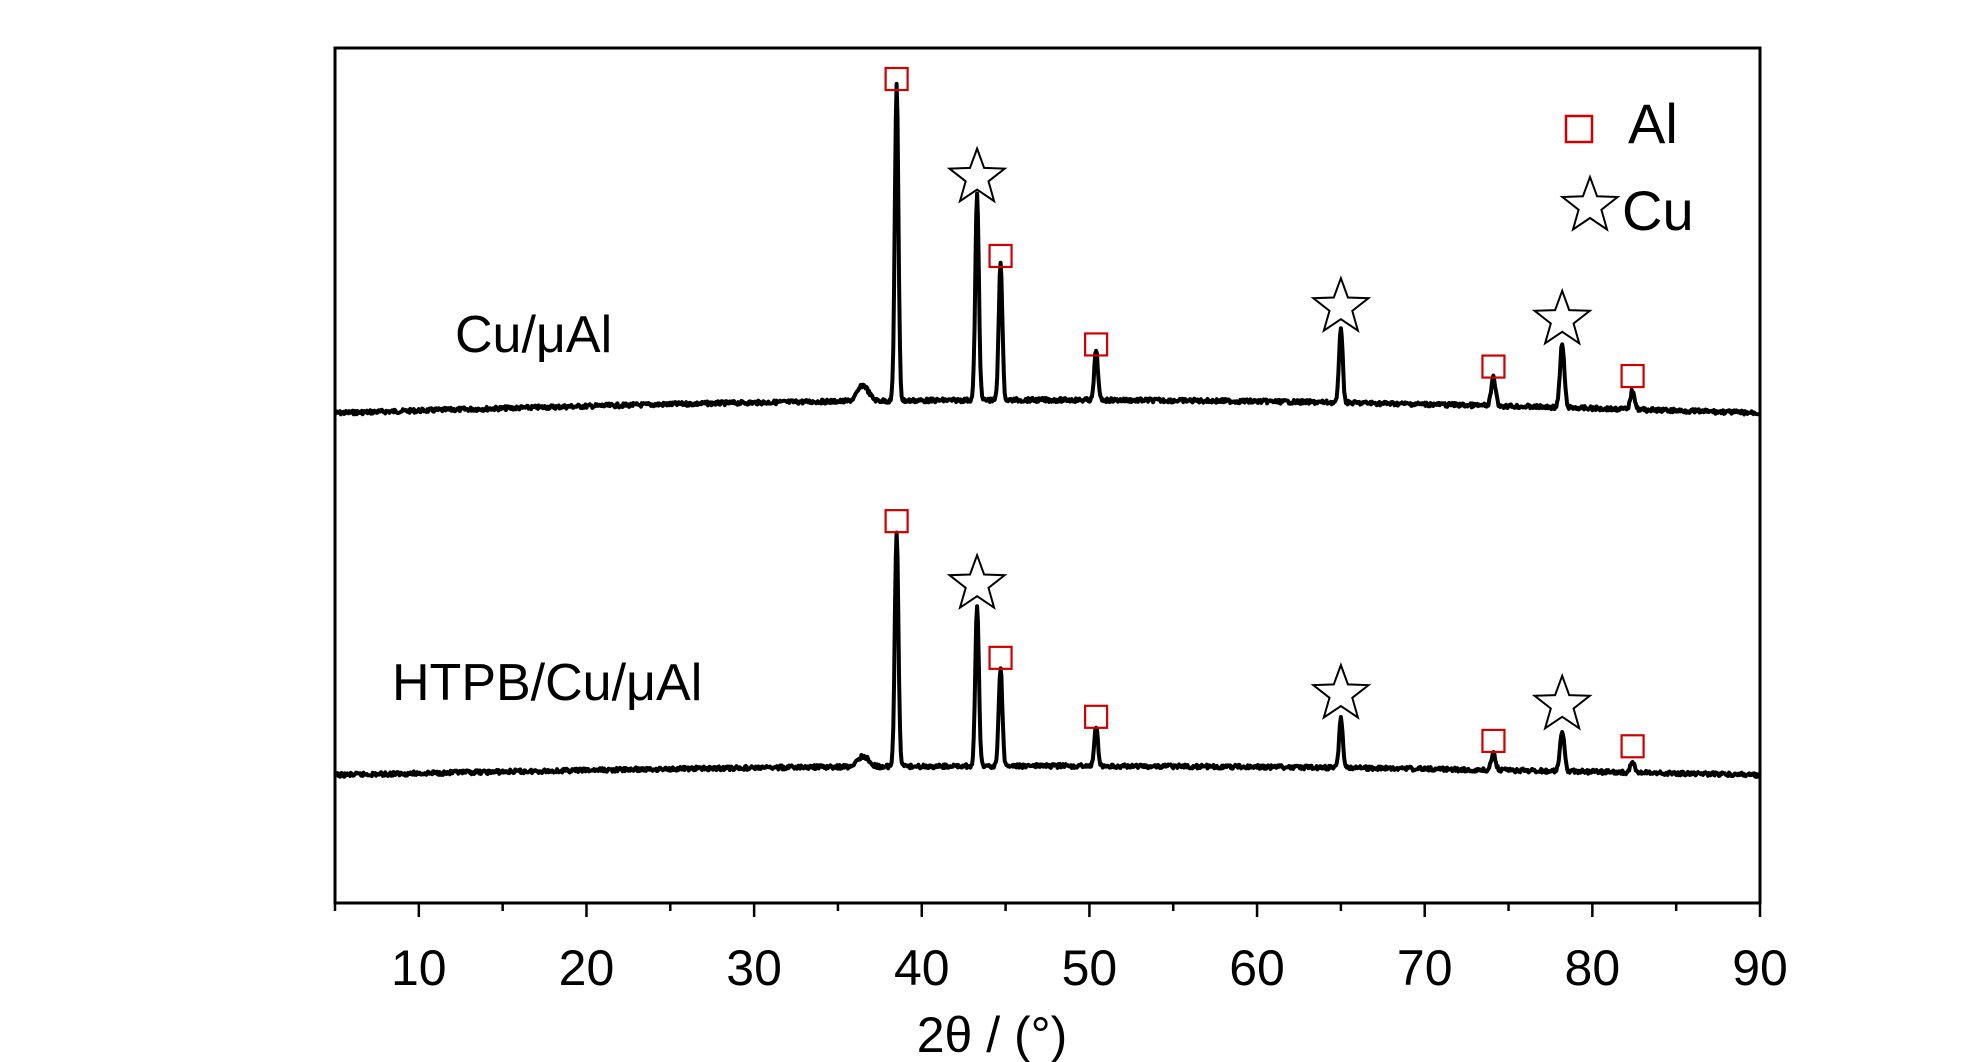  What do you see at coordinates (1626, 167) in the screenshot?
I see `legend: Al Cu` at bounding box center [1626, 167].